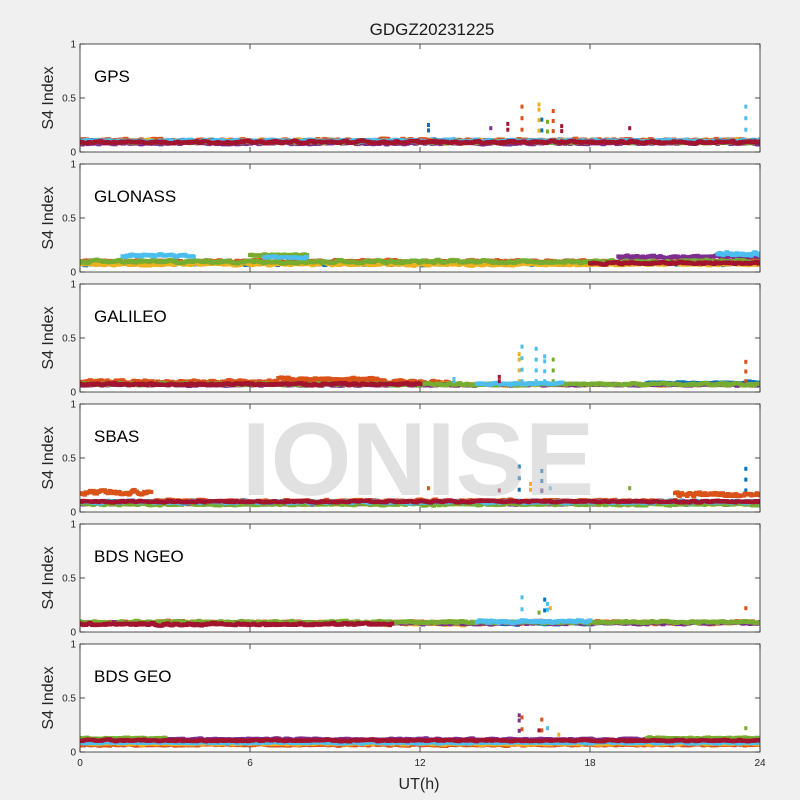 This screenshot has height=800, width=800. Describe the element at coordinates (73, 45) in the screenshot. I see `y-tick-label: 1` at that location.